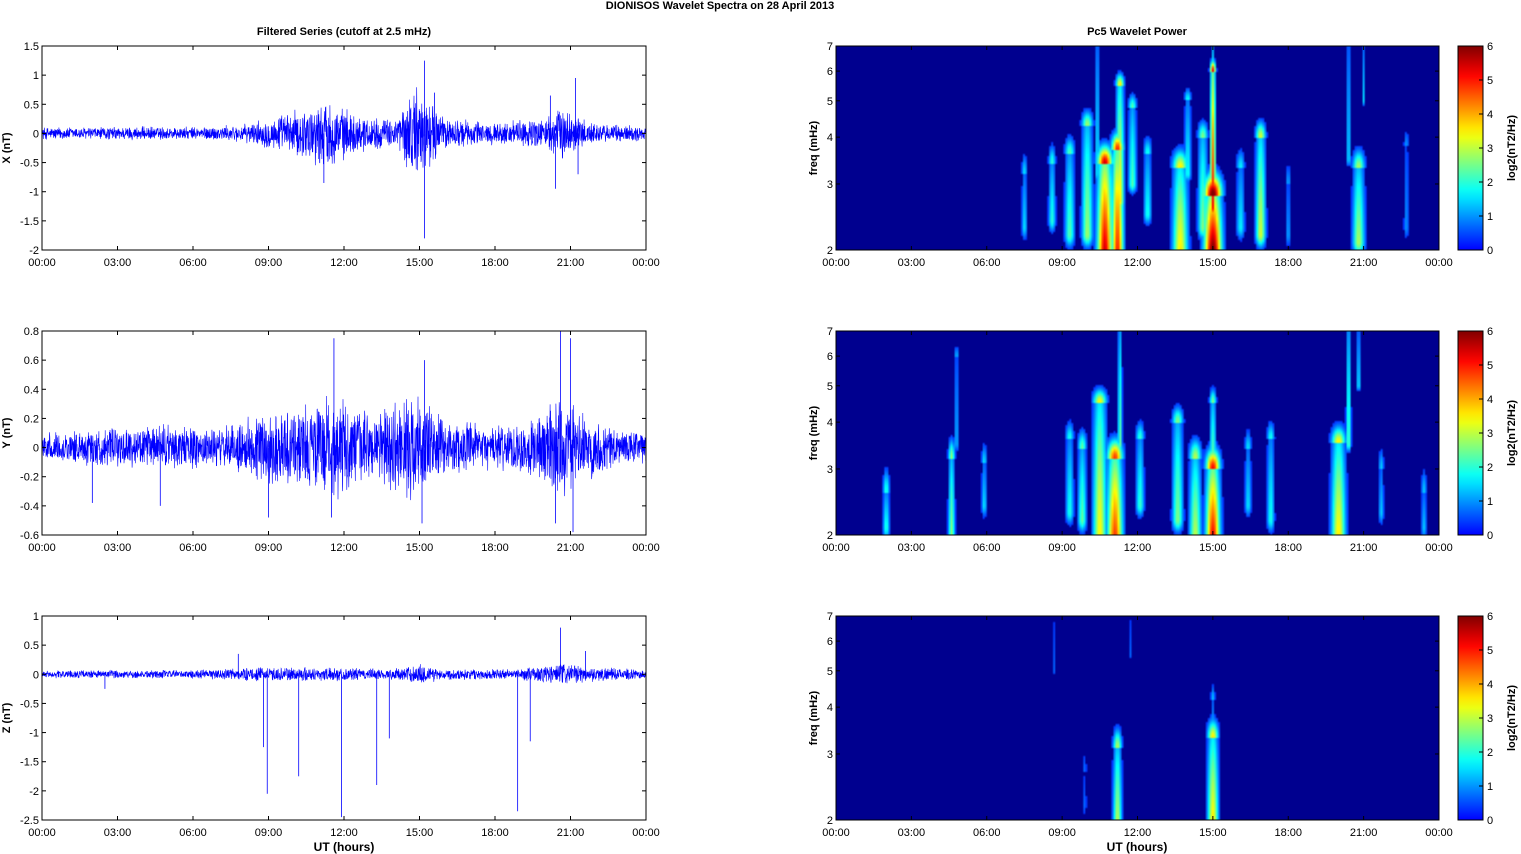  What do you see at coordinates (987, 263) in the screenshot?
I see `x-tick-label-X-power: 06:00` at bounding box center [987, 263].